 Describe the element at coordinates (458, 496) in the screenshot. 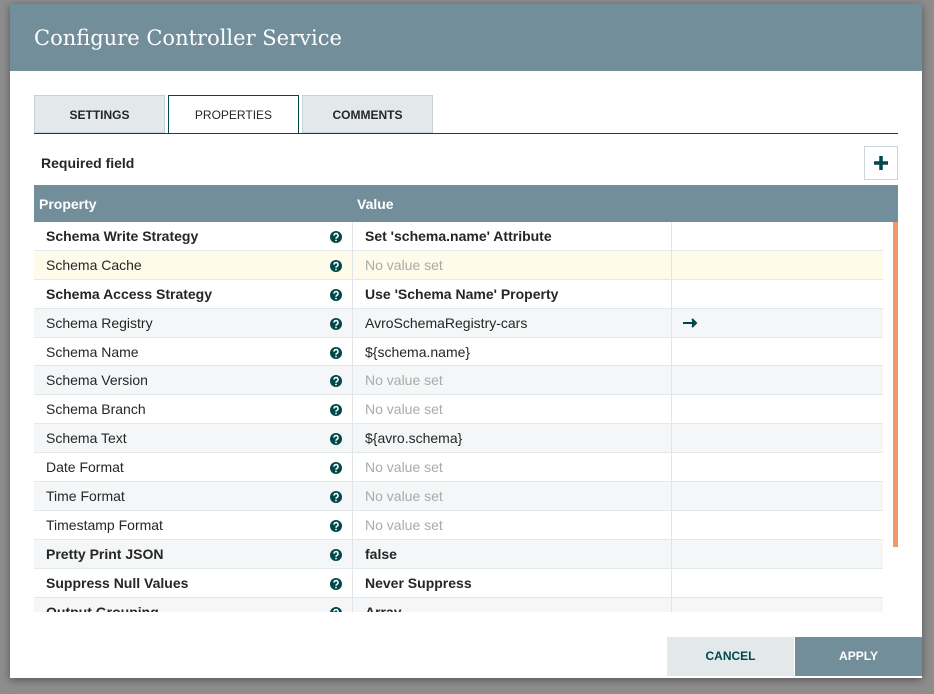

I see `property-row: Time Format No value set` at that location.